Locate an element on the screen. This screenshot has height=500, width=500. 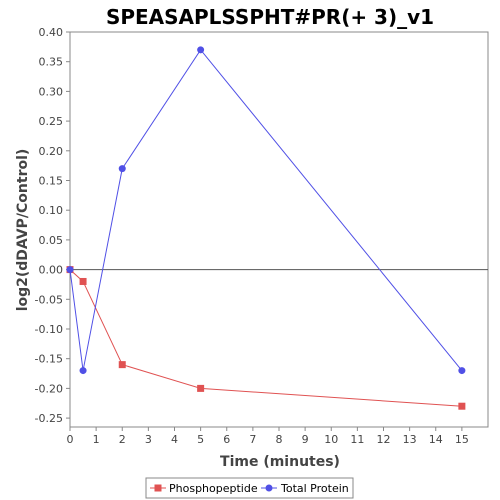
y-tick-label: 0.05 is located at coordinates (51, 240).